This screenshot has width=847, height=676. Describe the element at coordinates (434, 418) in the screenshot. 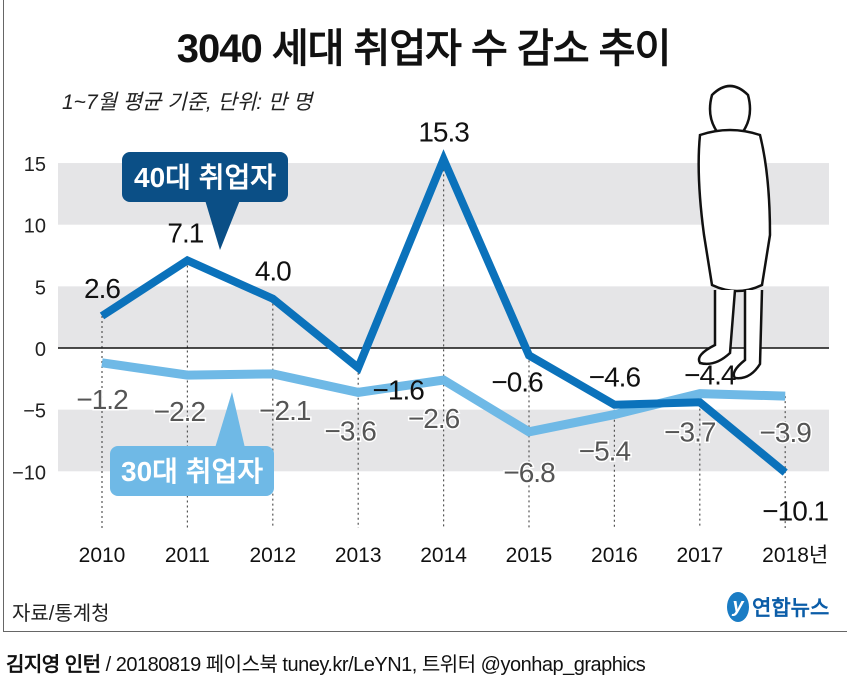

I see `data-label-30s: −2.6` at that location.